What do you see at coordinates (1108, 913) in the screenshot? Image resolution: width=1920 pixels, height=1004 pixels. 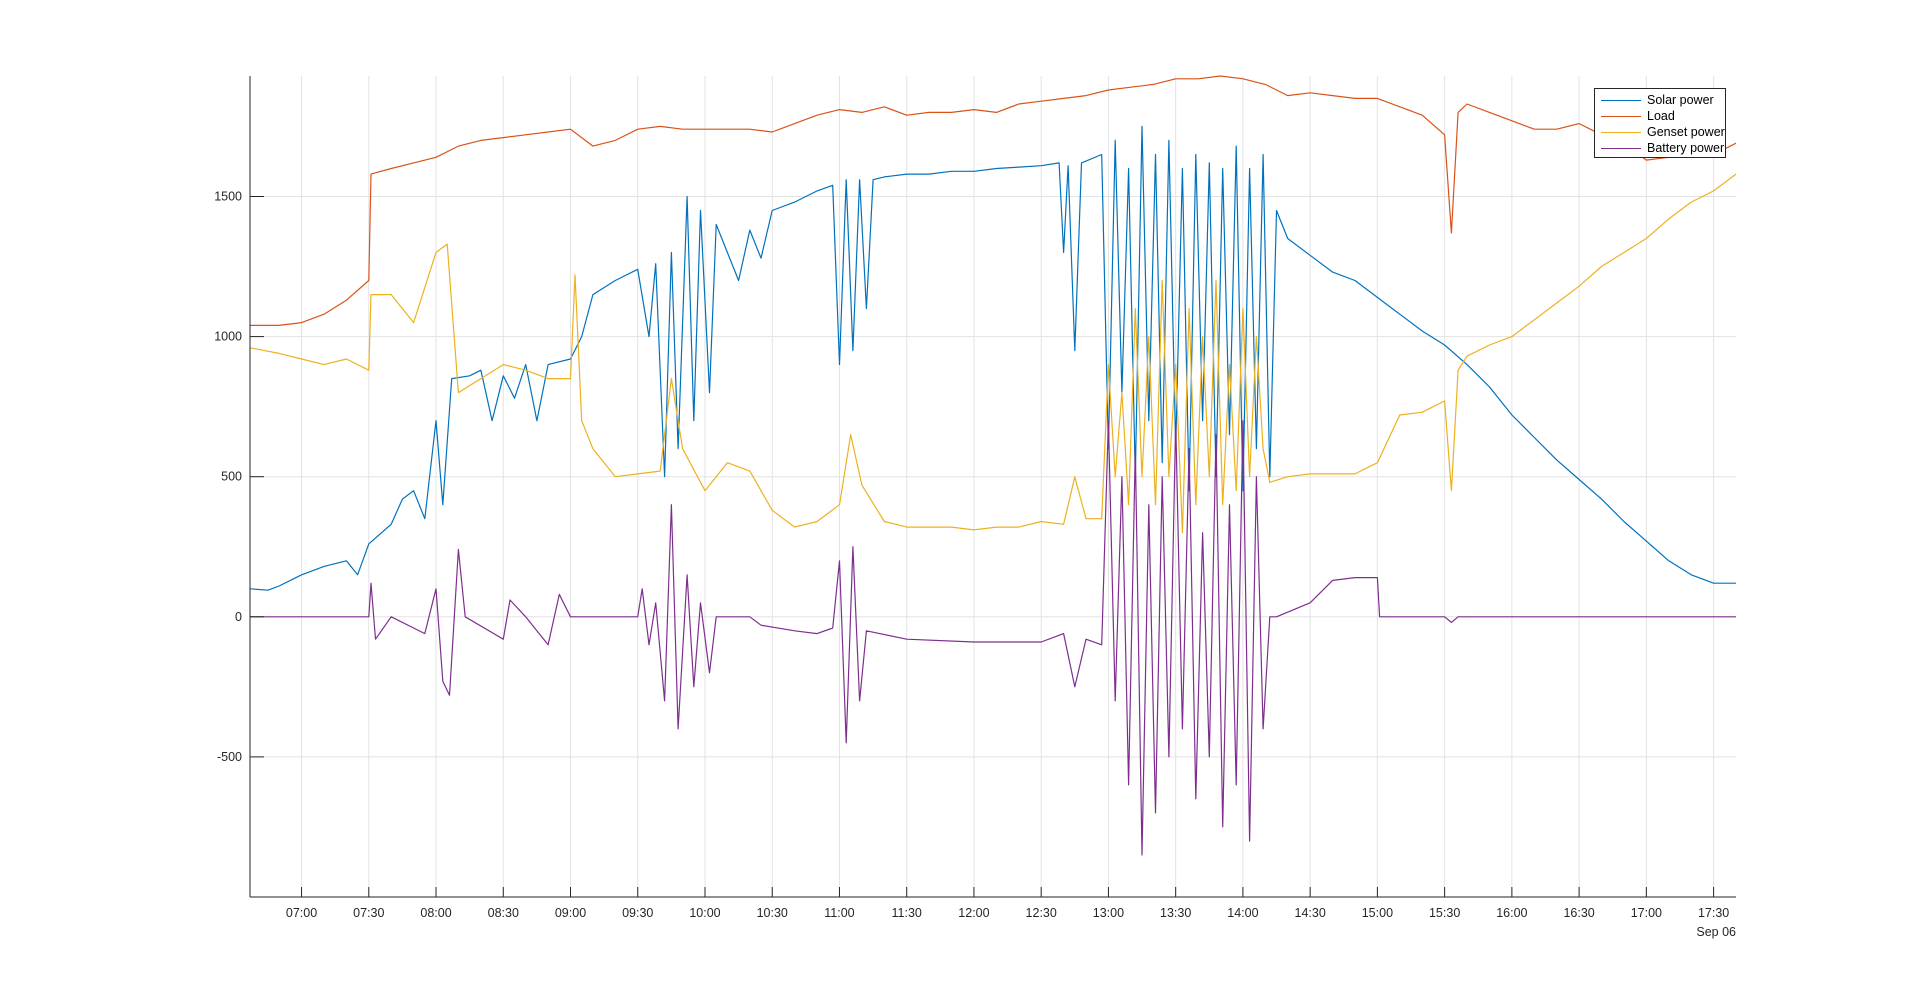 I see `x-tick-label: 13:00` at bounding box center [1108, 913].